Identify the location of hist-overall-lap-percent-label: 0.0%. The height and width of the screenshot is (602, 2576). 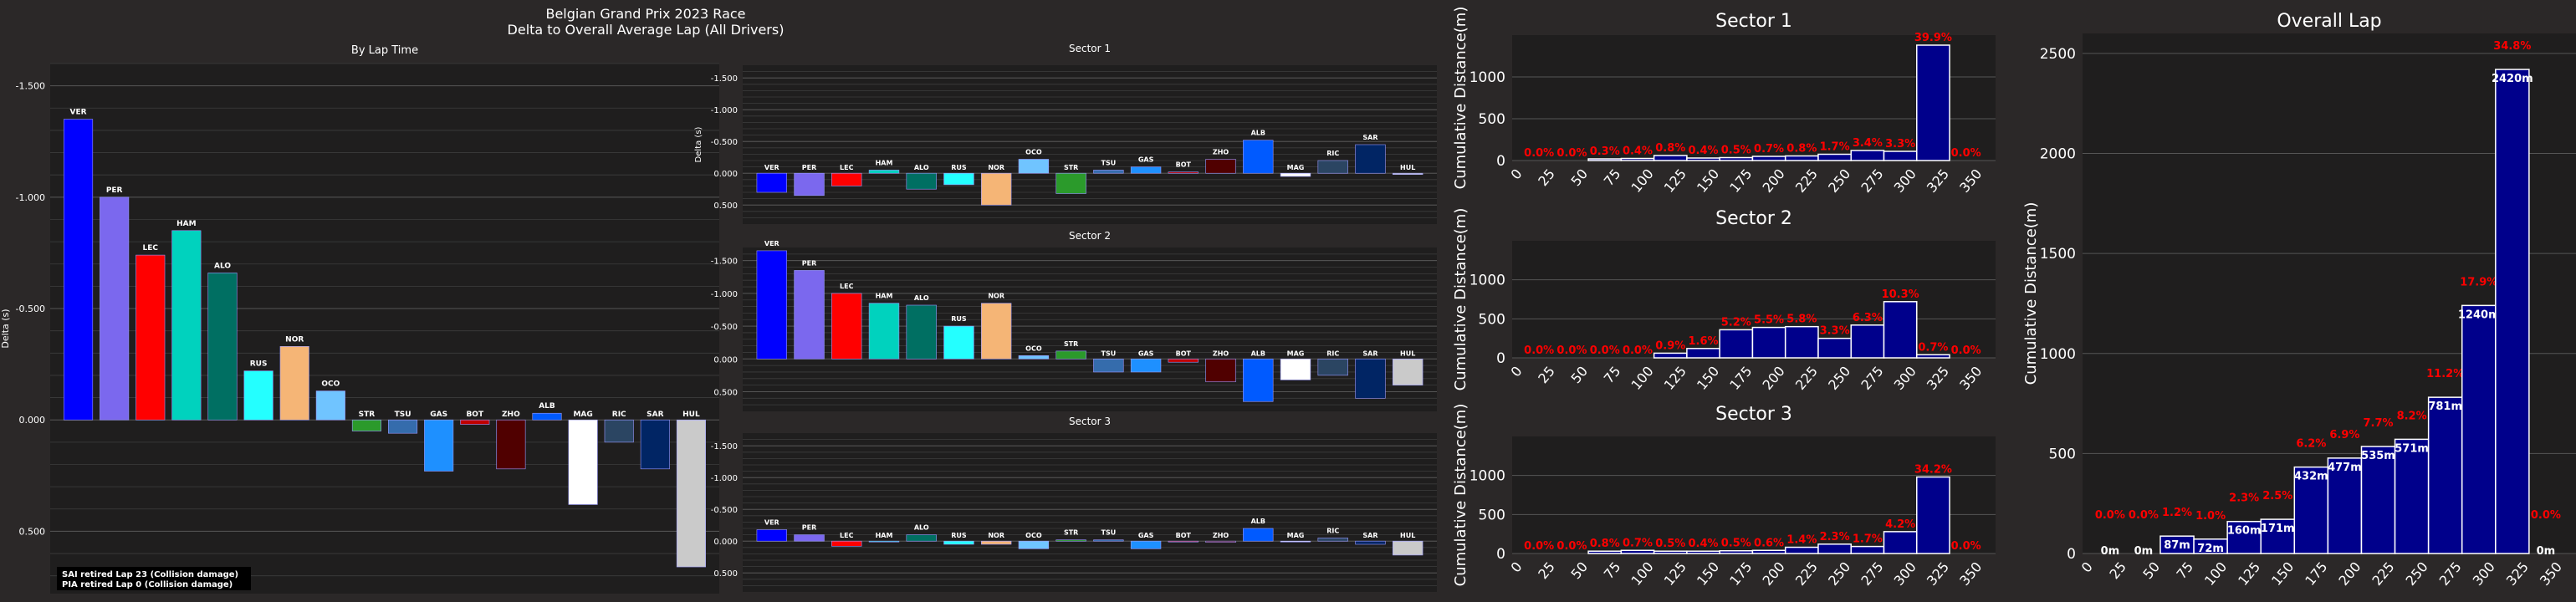
(2546, 515).